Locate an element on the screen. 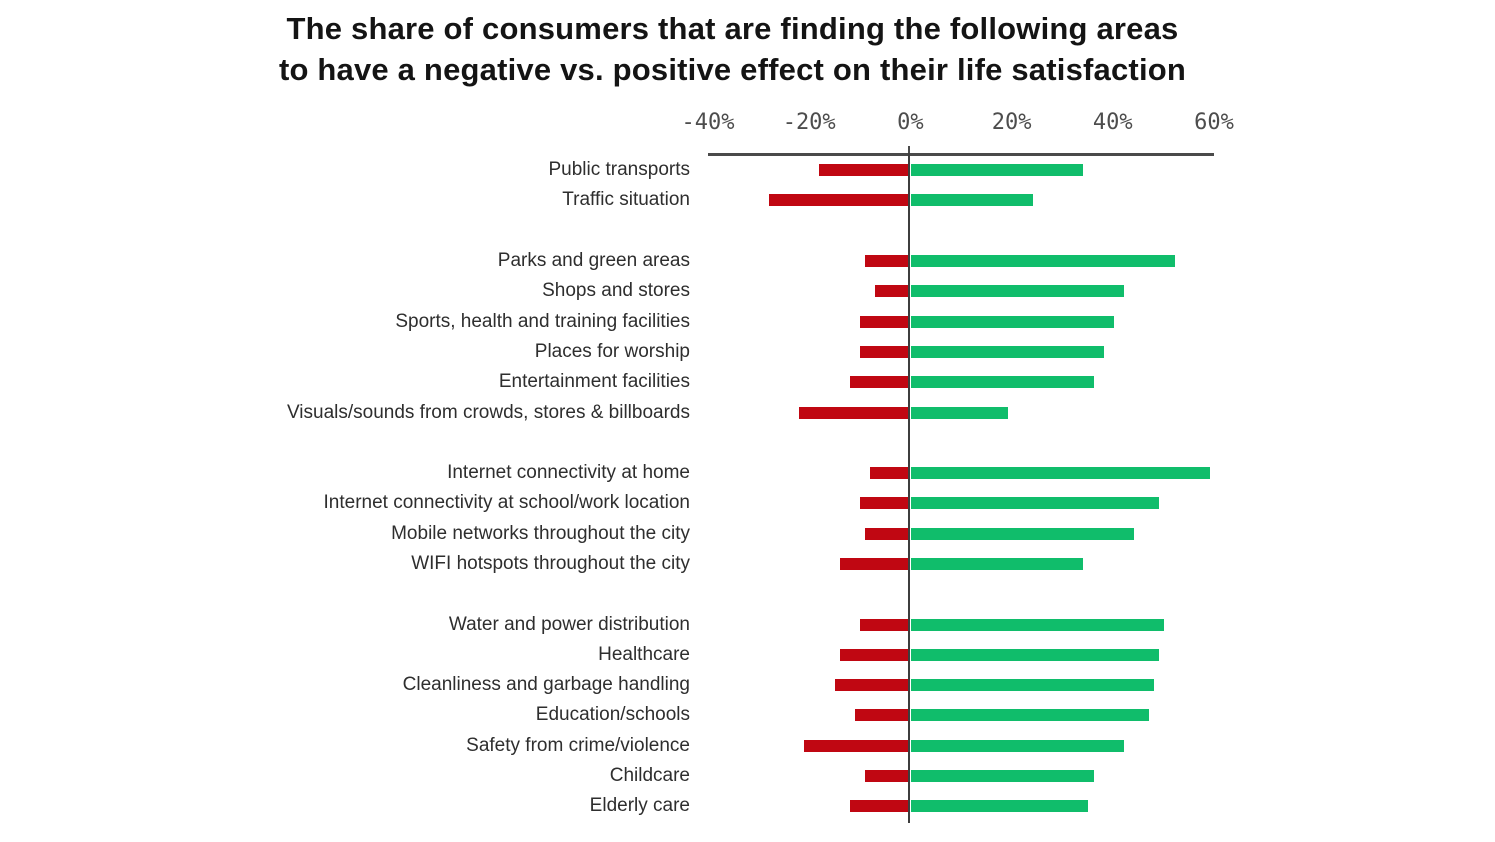 Image resolution: width=1495 pixels, height=842 pixels. zero-tick-mark is located at coordinates (909, 150).